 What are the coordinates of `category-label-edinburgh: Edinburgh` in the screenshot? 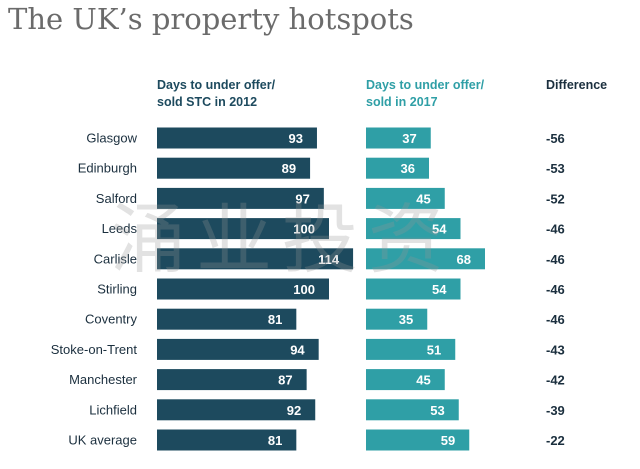 It's located at (107, 168).